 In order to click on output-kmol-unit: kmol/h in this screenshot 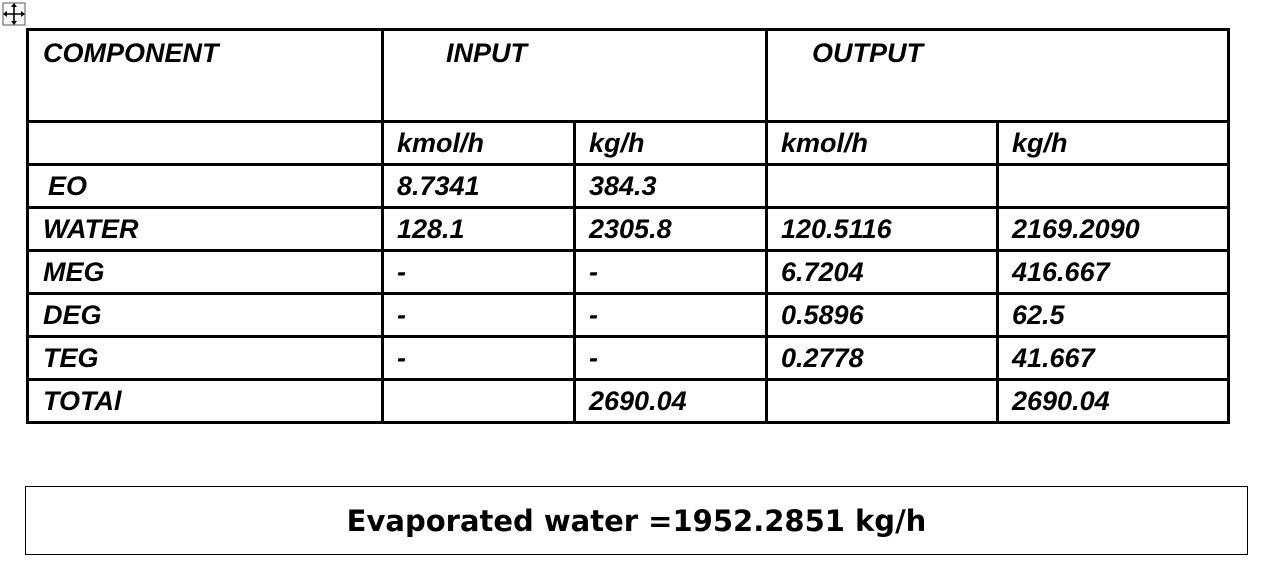, I will do `click(882, 143)`.